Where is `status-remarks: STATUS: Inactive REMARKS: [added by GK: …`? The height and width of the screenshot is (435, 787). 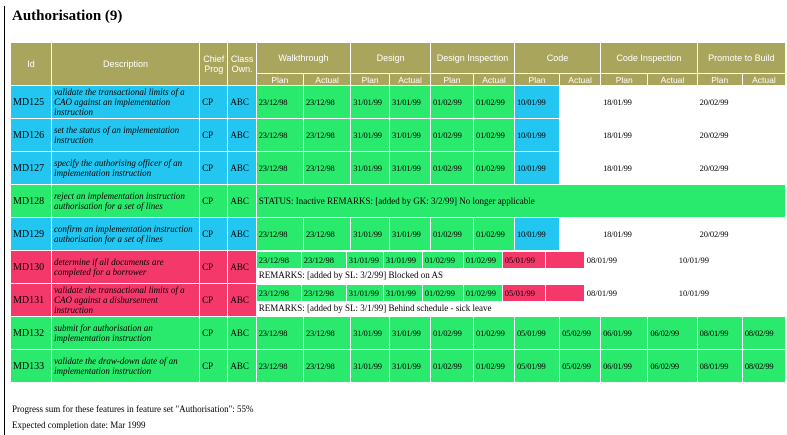
status-remarks: STATUS: Inactive REMARKS: [added by GK: … is located at coordinates (520, 201).